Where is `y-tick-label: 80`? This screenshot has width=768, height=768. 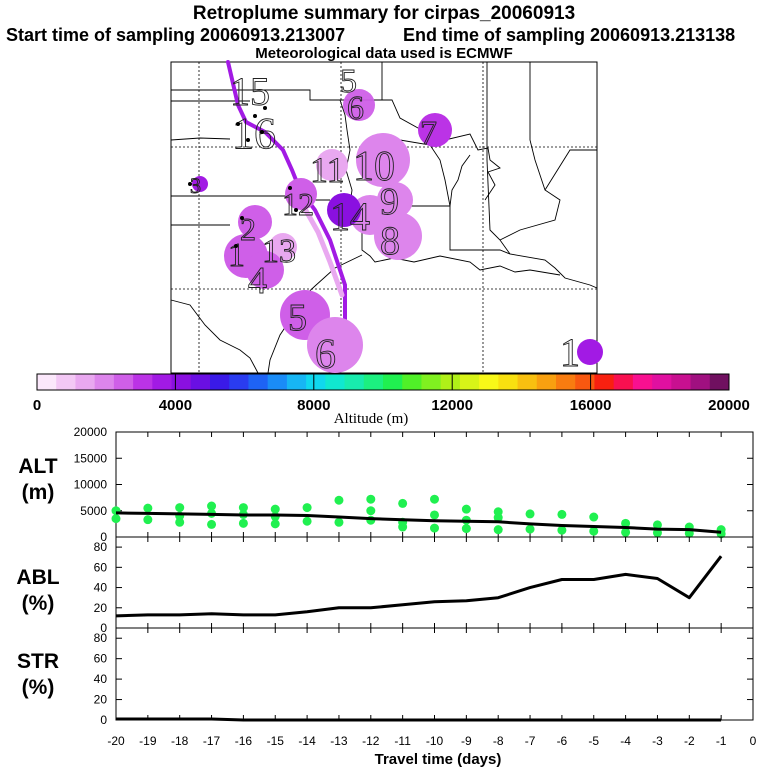
y-tick-label: 80 is located at coordinates (101, 547).